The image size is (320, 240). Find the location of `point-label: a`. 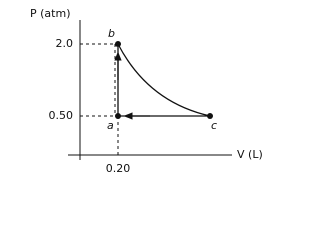

point-label: a is located at coordinates (110, 125).